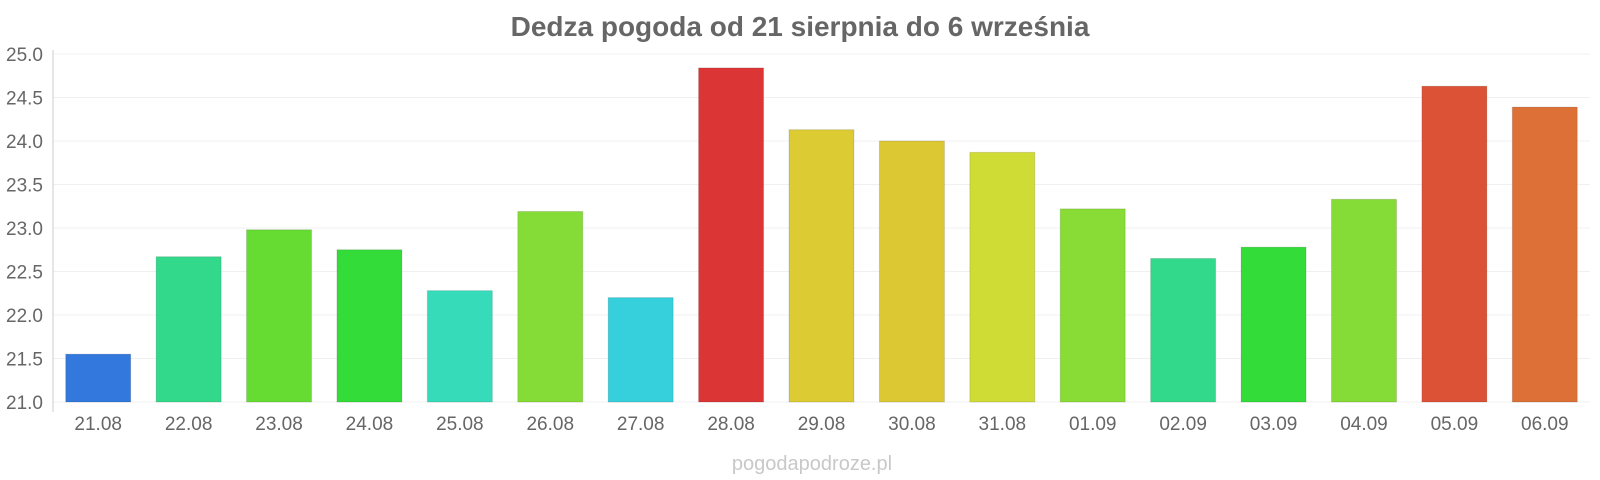  I want to click on y-tick-label: 21.0, so click(24, 403).